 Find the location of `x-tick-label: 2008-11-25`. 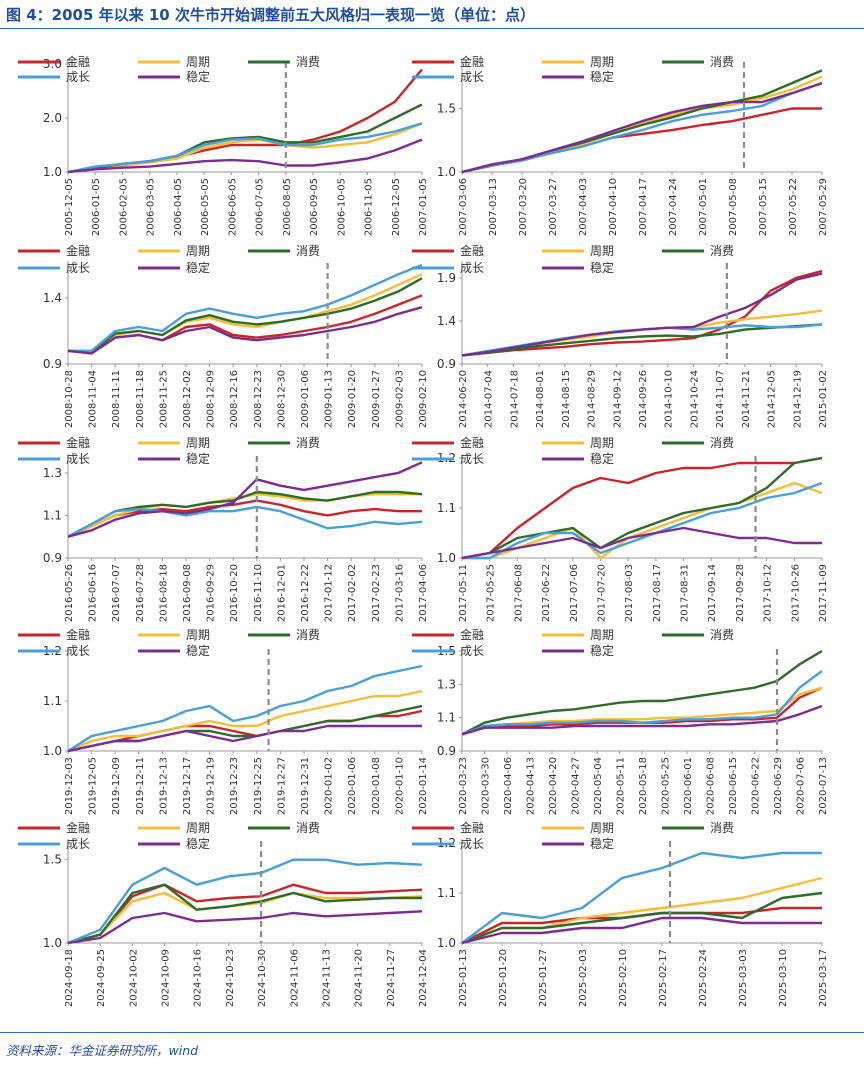

x-tick-label: 2008-11-25 is located at coordinates (163, 399).